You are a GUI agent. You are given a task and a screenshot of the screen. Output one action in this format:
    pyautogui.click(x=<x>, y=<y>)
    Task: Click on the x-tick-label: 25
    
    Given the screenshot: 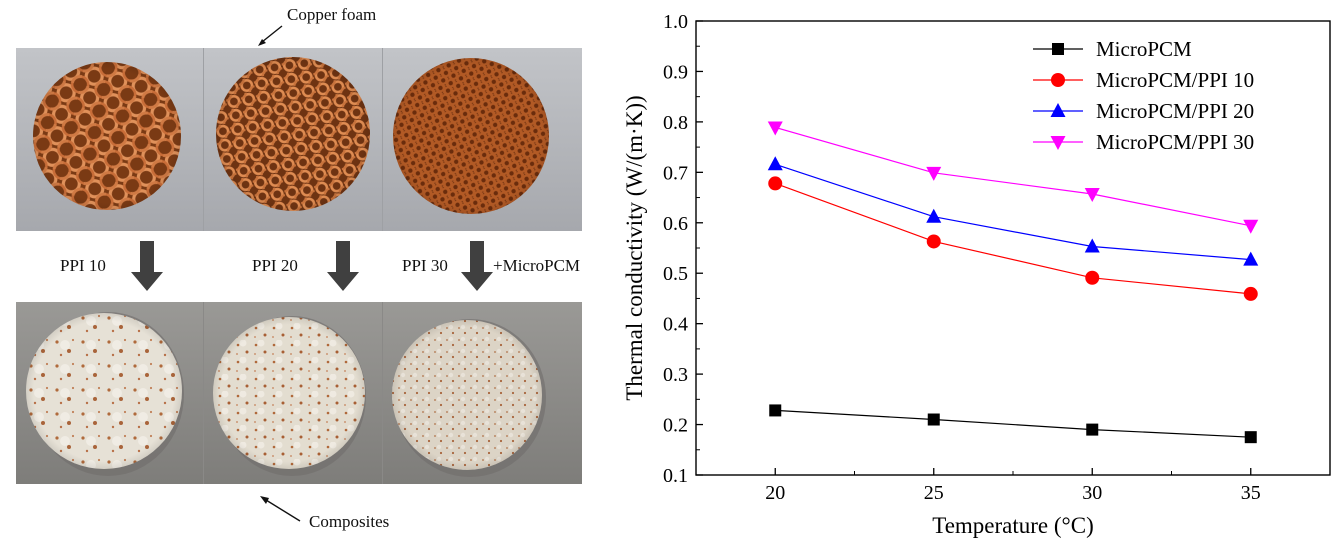 What is the action you would take?
    pyautogui.click(x=934, y=493)
    